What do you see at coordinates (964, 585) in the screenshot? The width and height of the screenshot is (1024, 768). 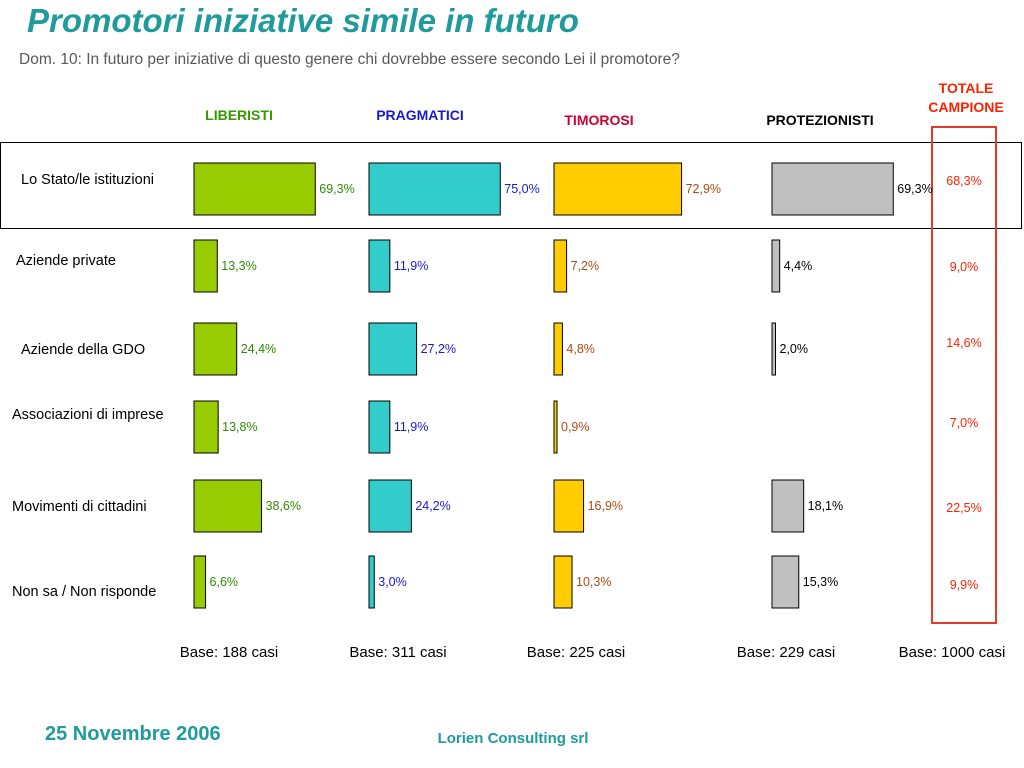 I see `total-value-non-sa: 9,9%` at bounding box center [964, 585].